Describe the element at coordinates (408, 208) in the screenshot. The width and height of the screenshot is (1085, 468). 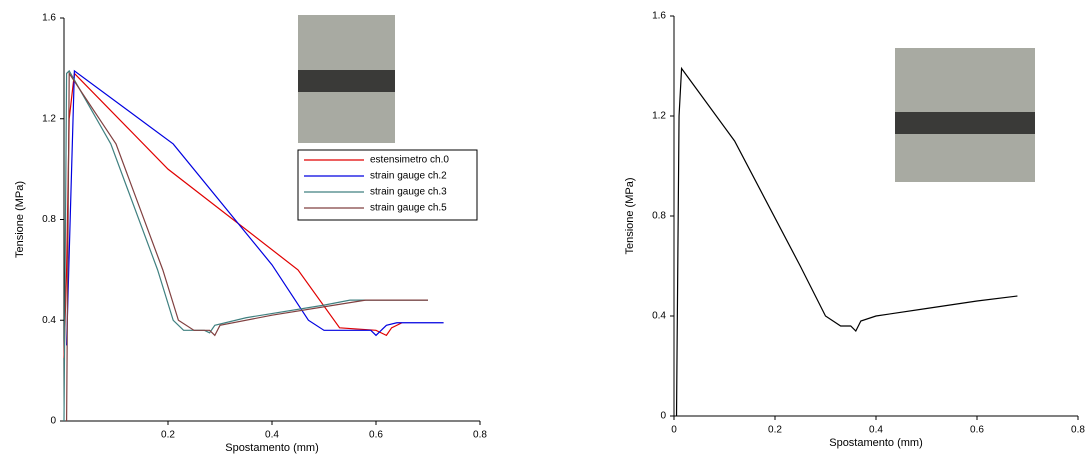
I see `legend-label: strain gauge ch.5` at that location.